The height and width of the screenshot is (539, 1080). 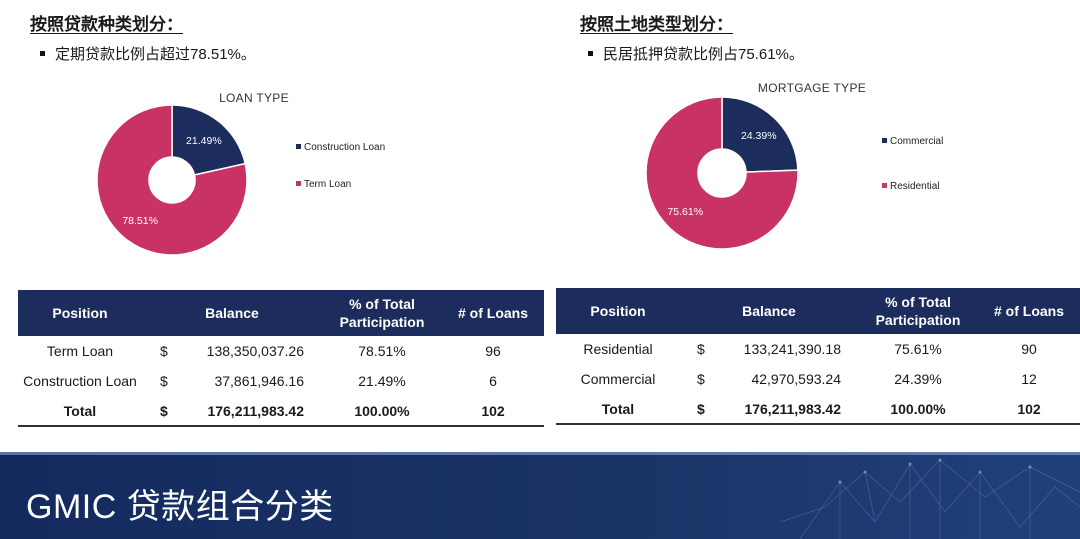 What do you see at coordinates (259, 381) in the screenshot?
I see `balance-amount: 37,861,946.16` at bounding box center [259, 381].